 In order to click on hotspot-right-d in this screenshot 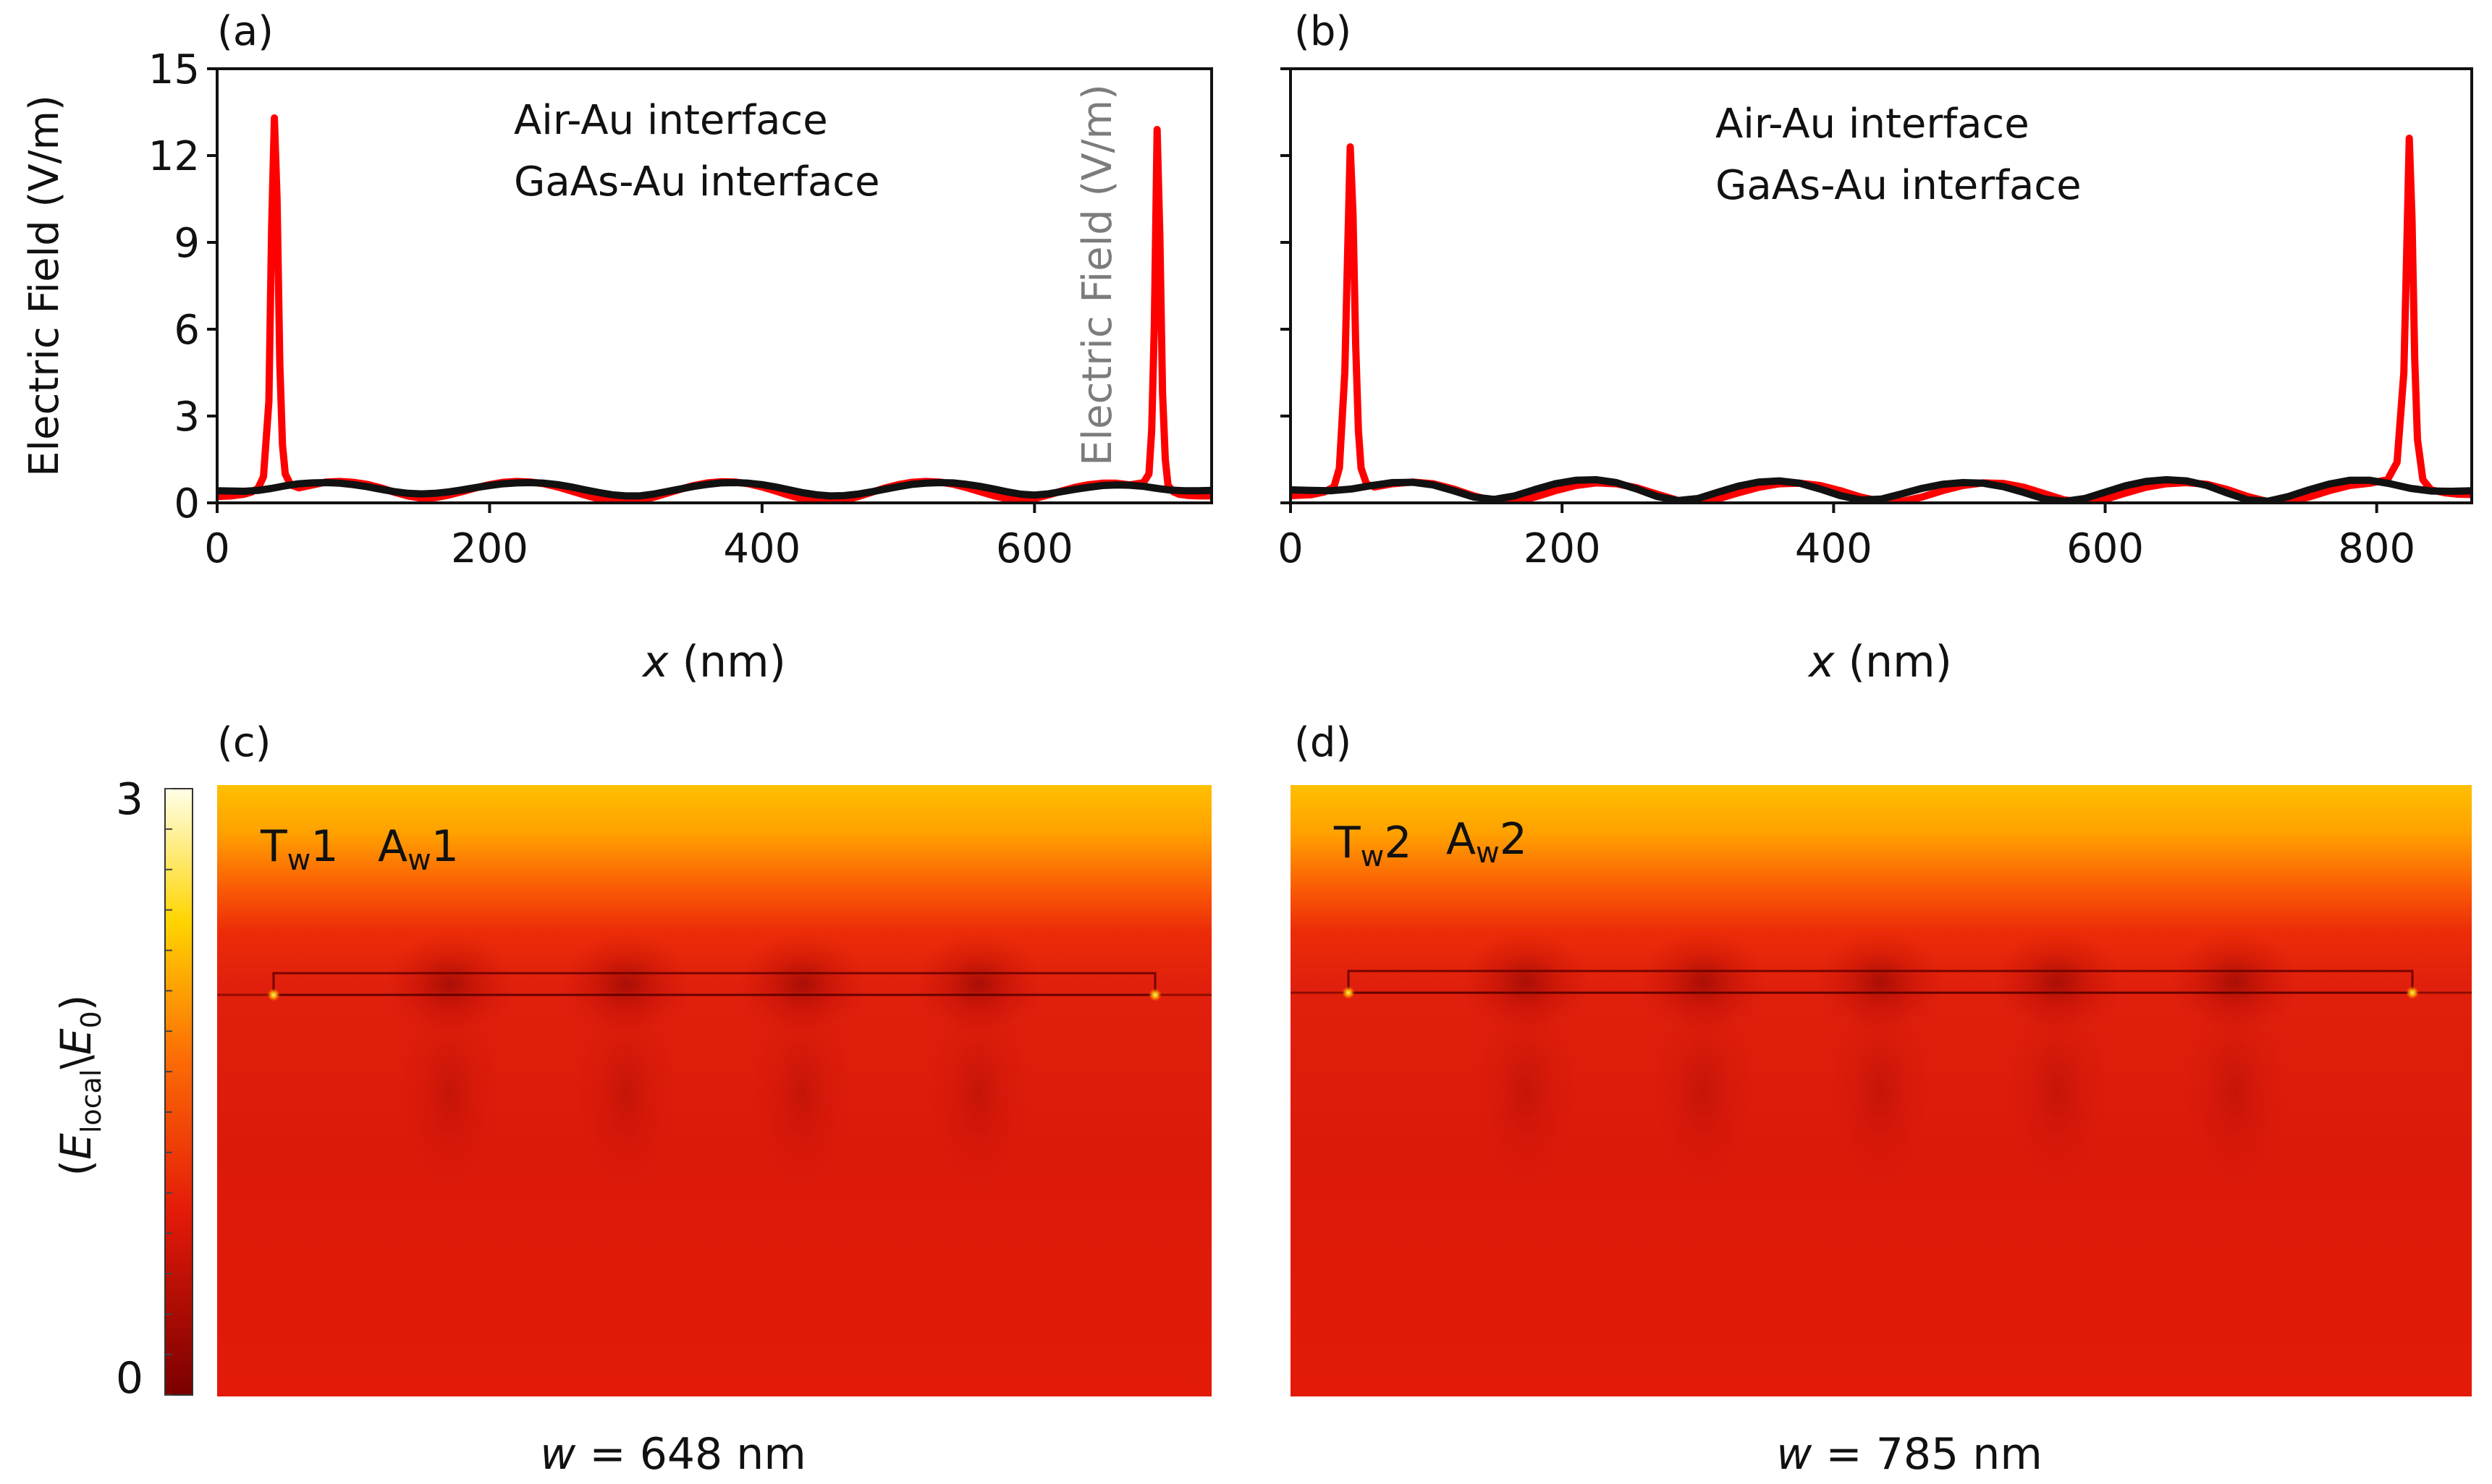, I will do `click(2412, 992)`.